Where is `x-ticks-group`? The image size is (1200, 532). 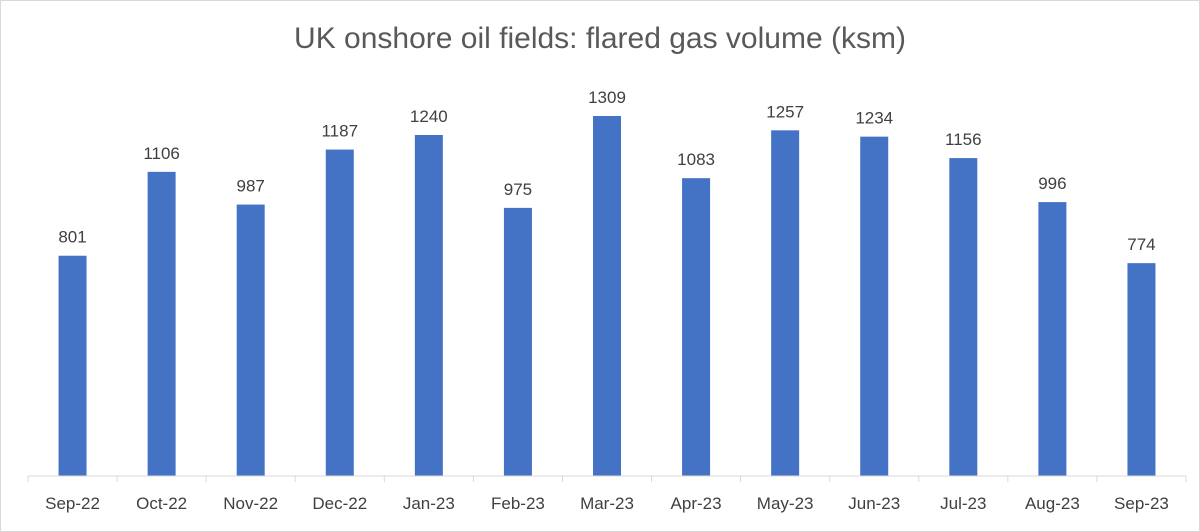 x-ticks-group is located at coordinates (607, 479).